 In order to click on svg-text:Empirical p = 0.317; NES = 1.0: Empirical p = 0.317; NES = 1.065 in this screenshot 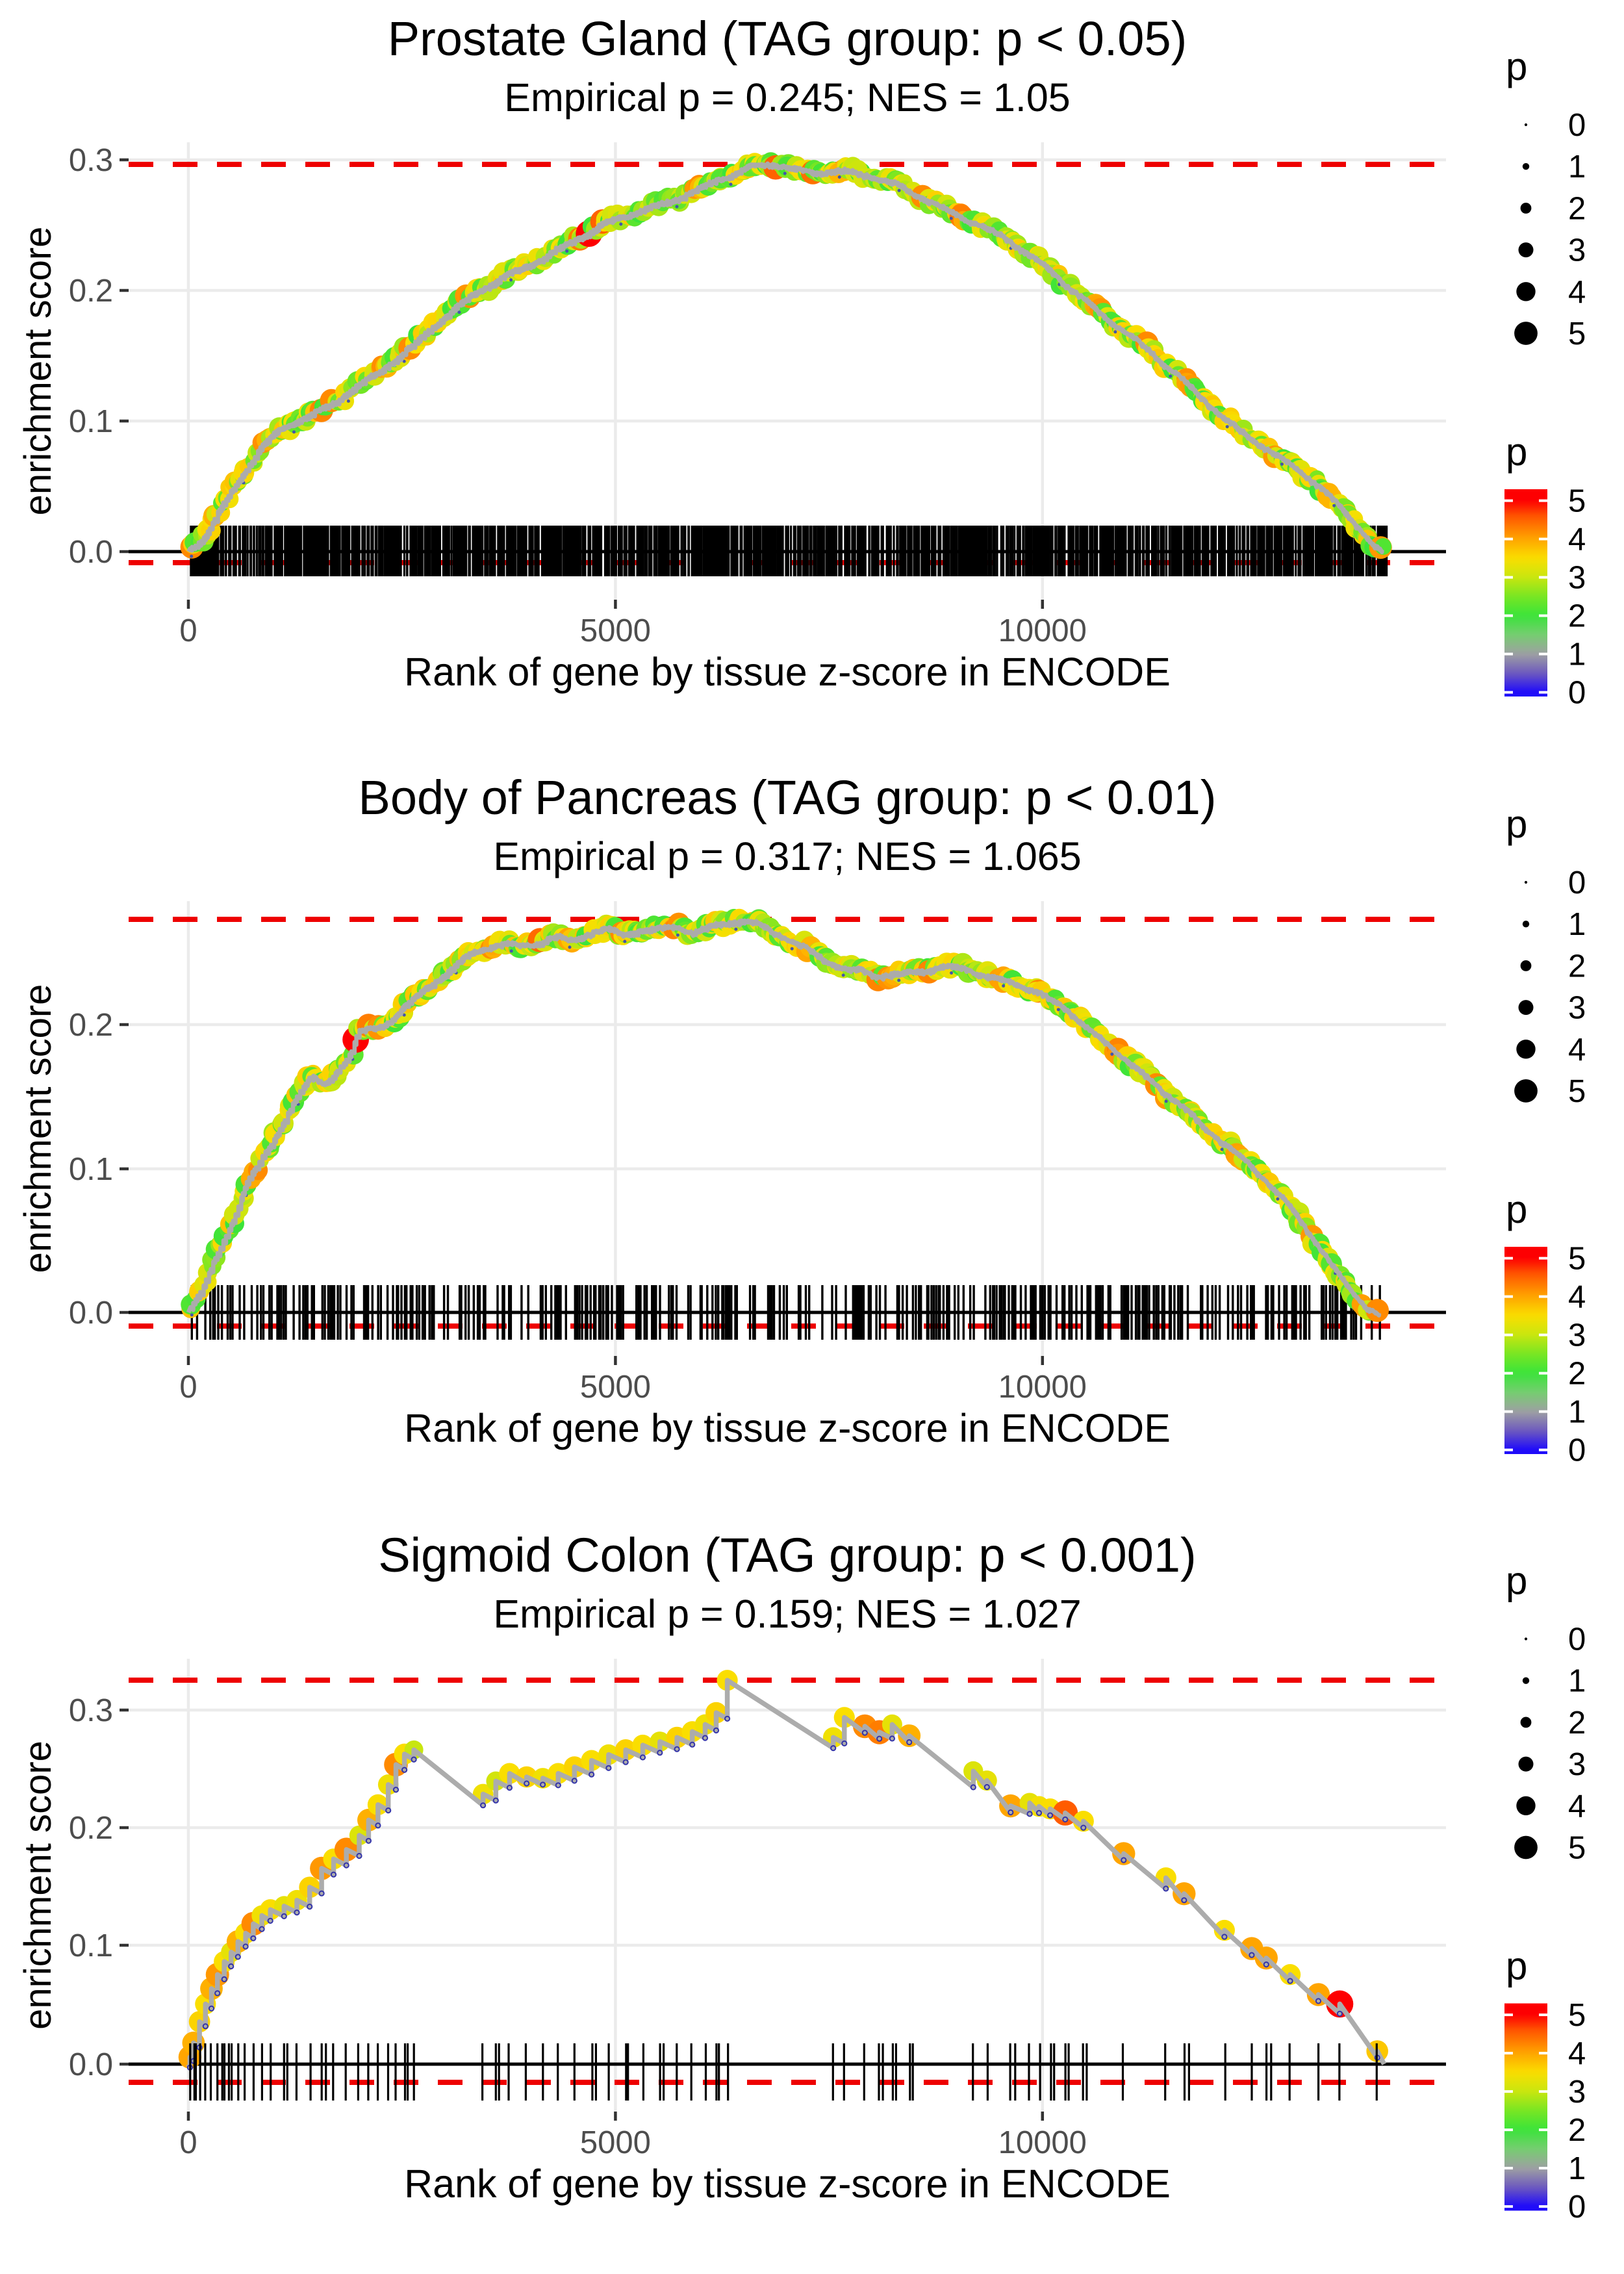, I will do `click(787, 856)`.